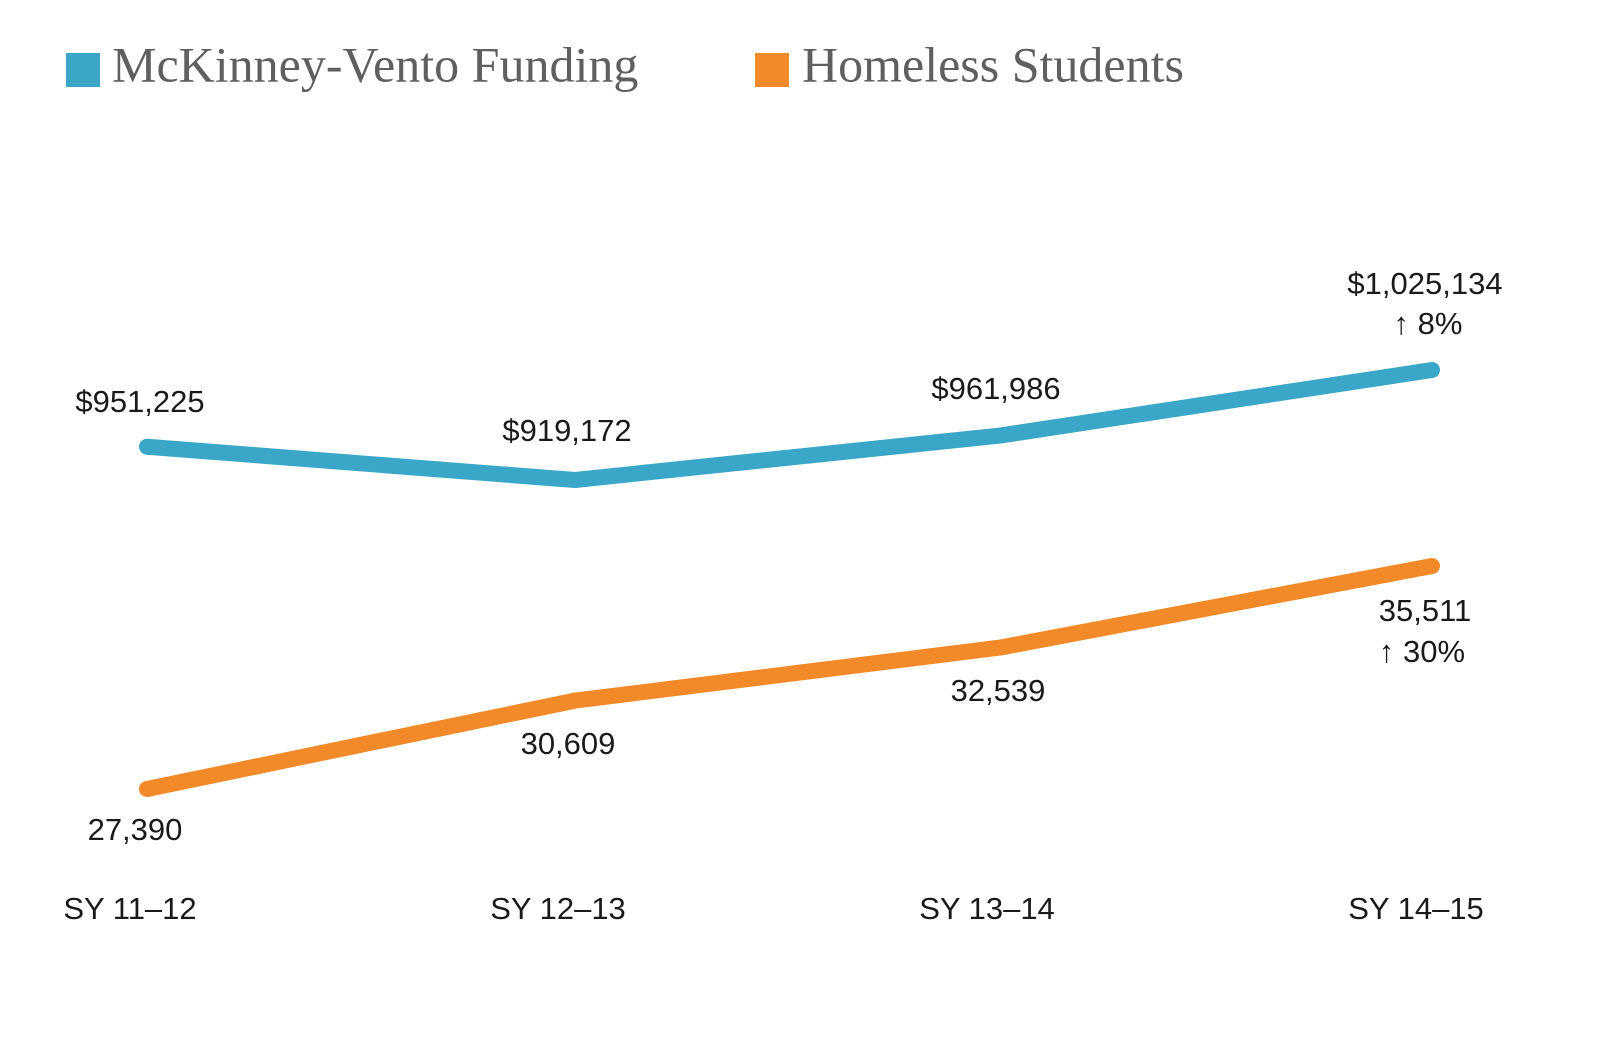  I want to click on data-label: 32,539, so click(998, 690).